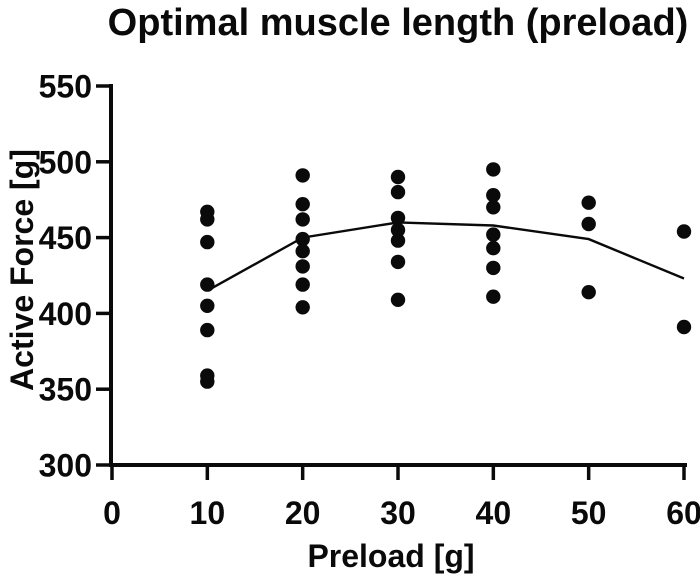 The image size is (700, 581). I want to click on y-tick-label: 350, so click(65, 390).